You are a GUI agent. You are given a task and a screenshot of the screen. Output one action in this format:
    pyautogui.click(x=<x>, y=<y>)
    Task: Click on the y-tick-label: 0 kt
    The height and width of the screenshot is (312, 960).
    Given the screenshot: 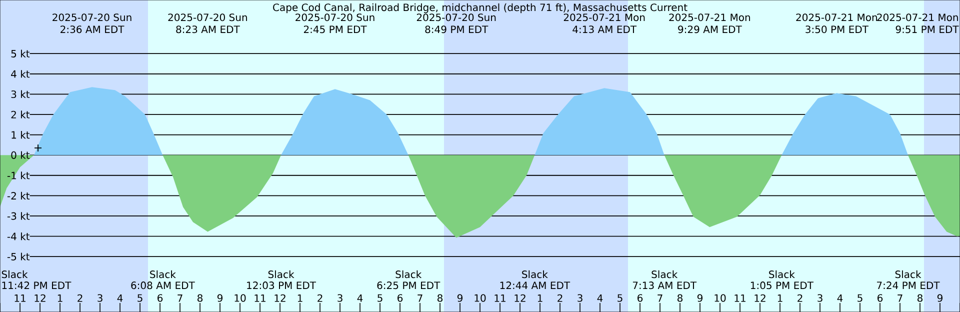 What is the action you would take?
    pyautogui.click(x=20, y=155)
    